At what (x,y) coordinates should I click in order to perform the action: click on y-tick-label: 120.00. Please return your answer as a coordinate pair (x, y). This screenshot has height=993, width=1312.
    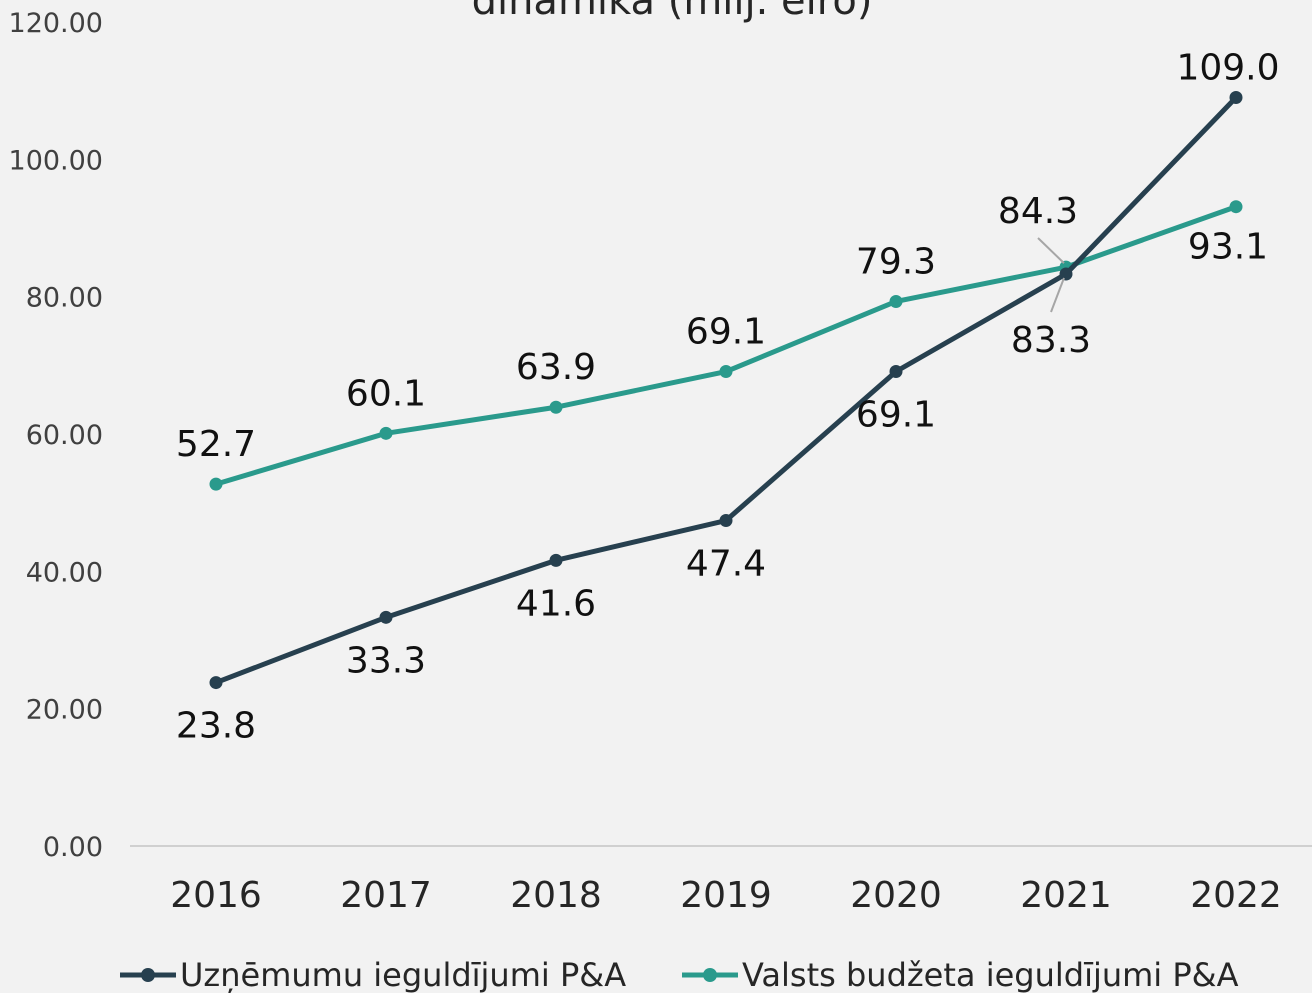
    Looking at the image, I should click on (56, 23).